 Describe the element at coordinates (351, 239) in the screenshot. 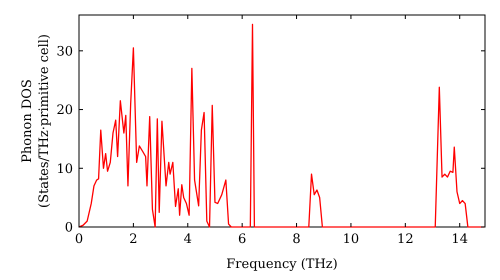

I see `x-tick-label: 10` at that location.